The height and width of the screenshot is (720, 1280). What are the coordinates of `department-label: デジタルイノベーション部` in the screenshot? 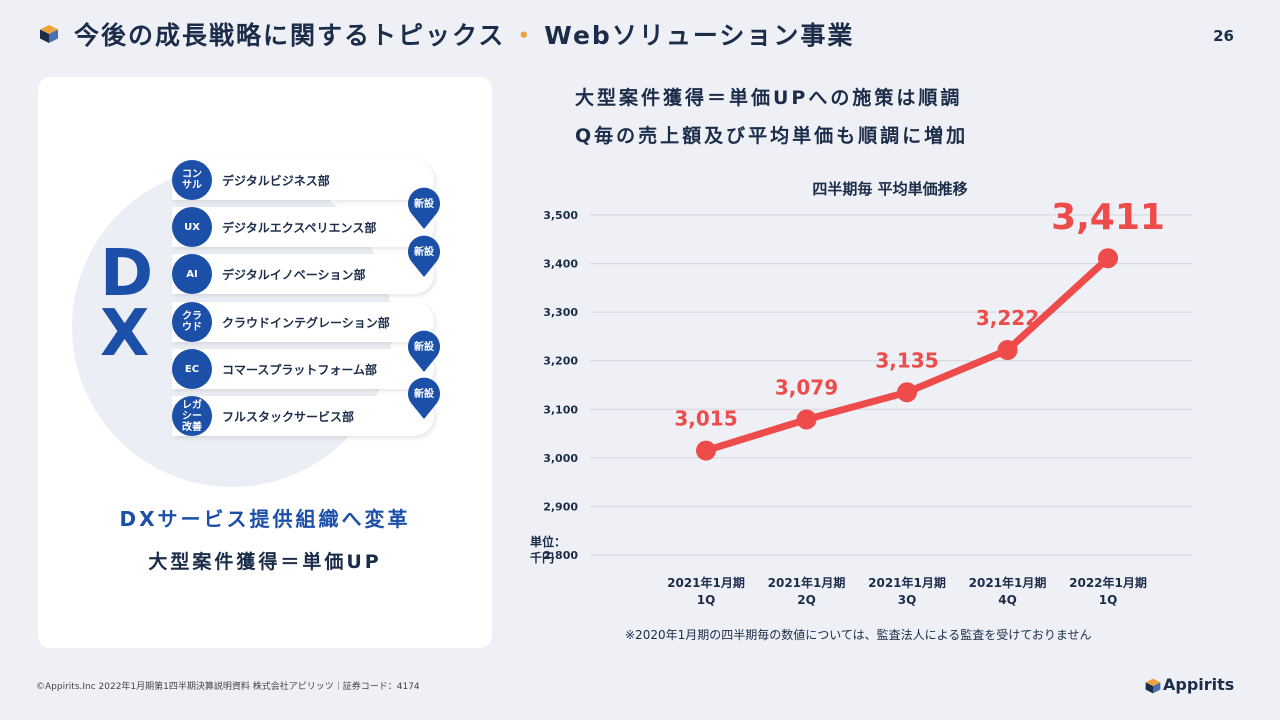 It's located at (294, 275).